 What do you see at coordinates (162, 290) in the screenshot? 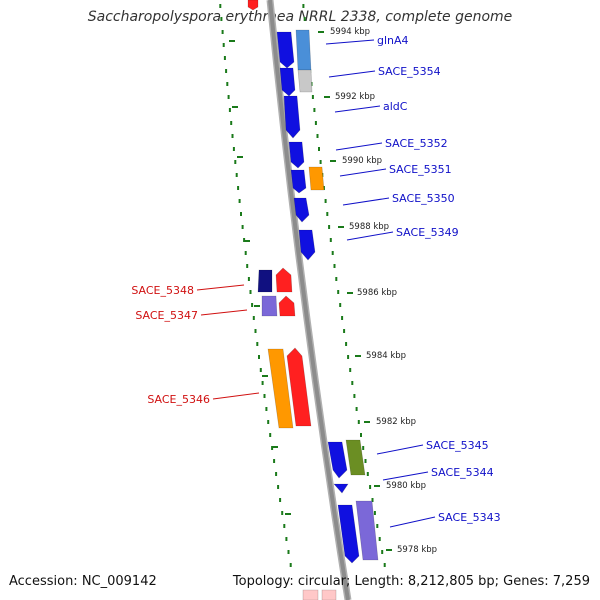
I see `gene-label: SACE_5348` at bounding box center [162, 290].